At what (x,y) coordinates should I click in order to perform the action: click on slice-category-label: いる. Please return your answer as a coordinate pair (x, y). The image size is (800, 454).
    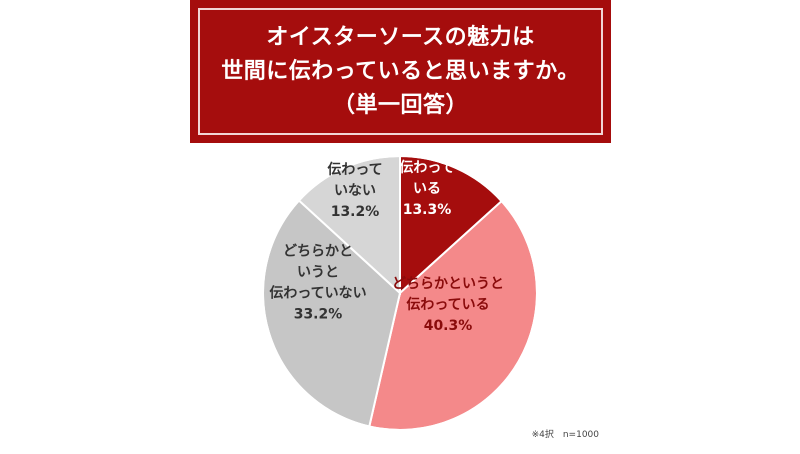
    Looking at the image, I should click on (427, 189).